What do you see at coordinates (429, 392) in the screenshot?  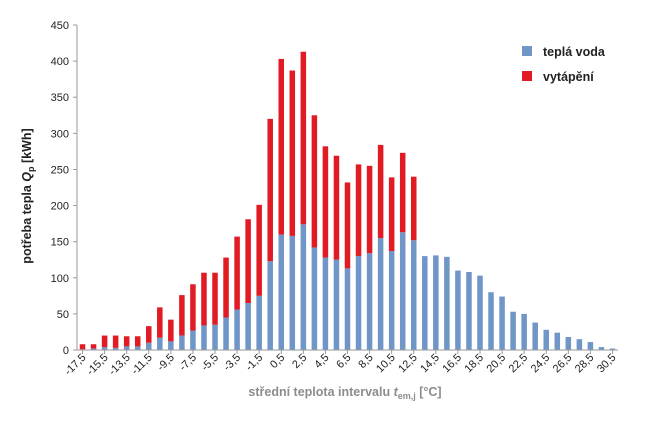 I see `x-axis-title-unit: [°C]` at bounding box center [429, 392].